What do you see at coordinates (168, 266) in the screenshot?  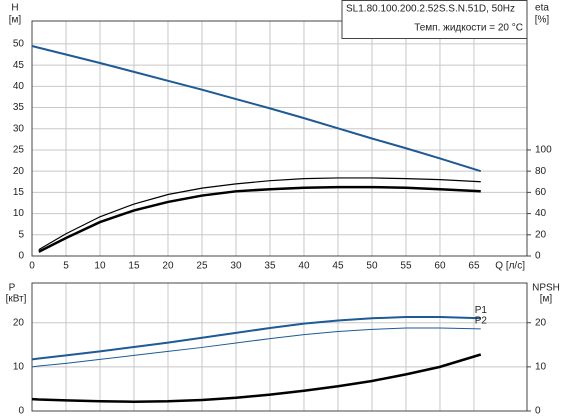 I see `x-tick-label: 20` at bounding box center [168, 266].